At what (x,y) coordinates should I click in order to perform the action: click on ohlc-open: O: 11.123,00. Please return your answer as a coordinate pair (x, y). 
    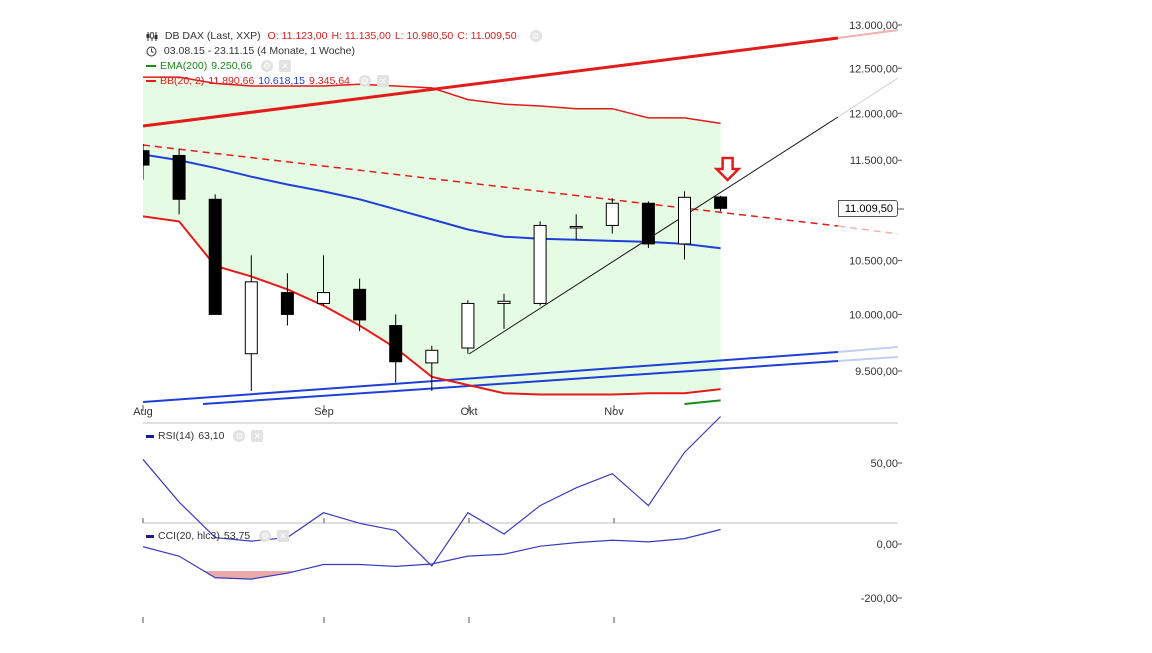
    Looking at the image, I should click on (297, 36).